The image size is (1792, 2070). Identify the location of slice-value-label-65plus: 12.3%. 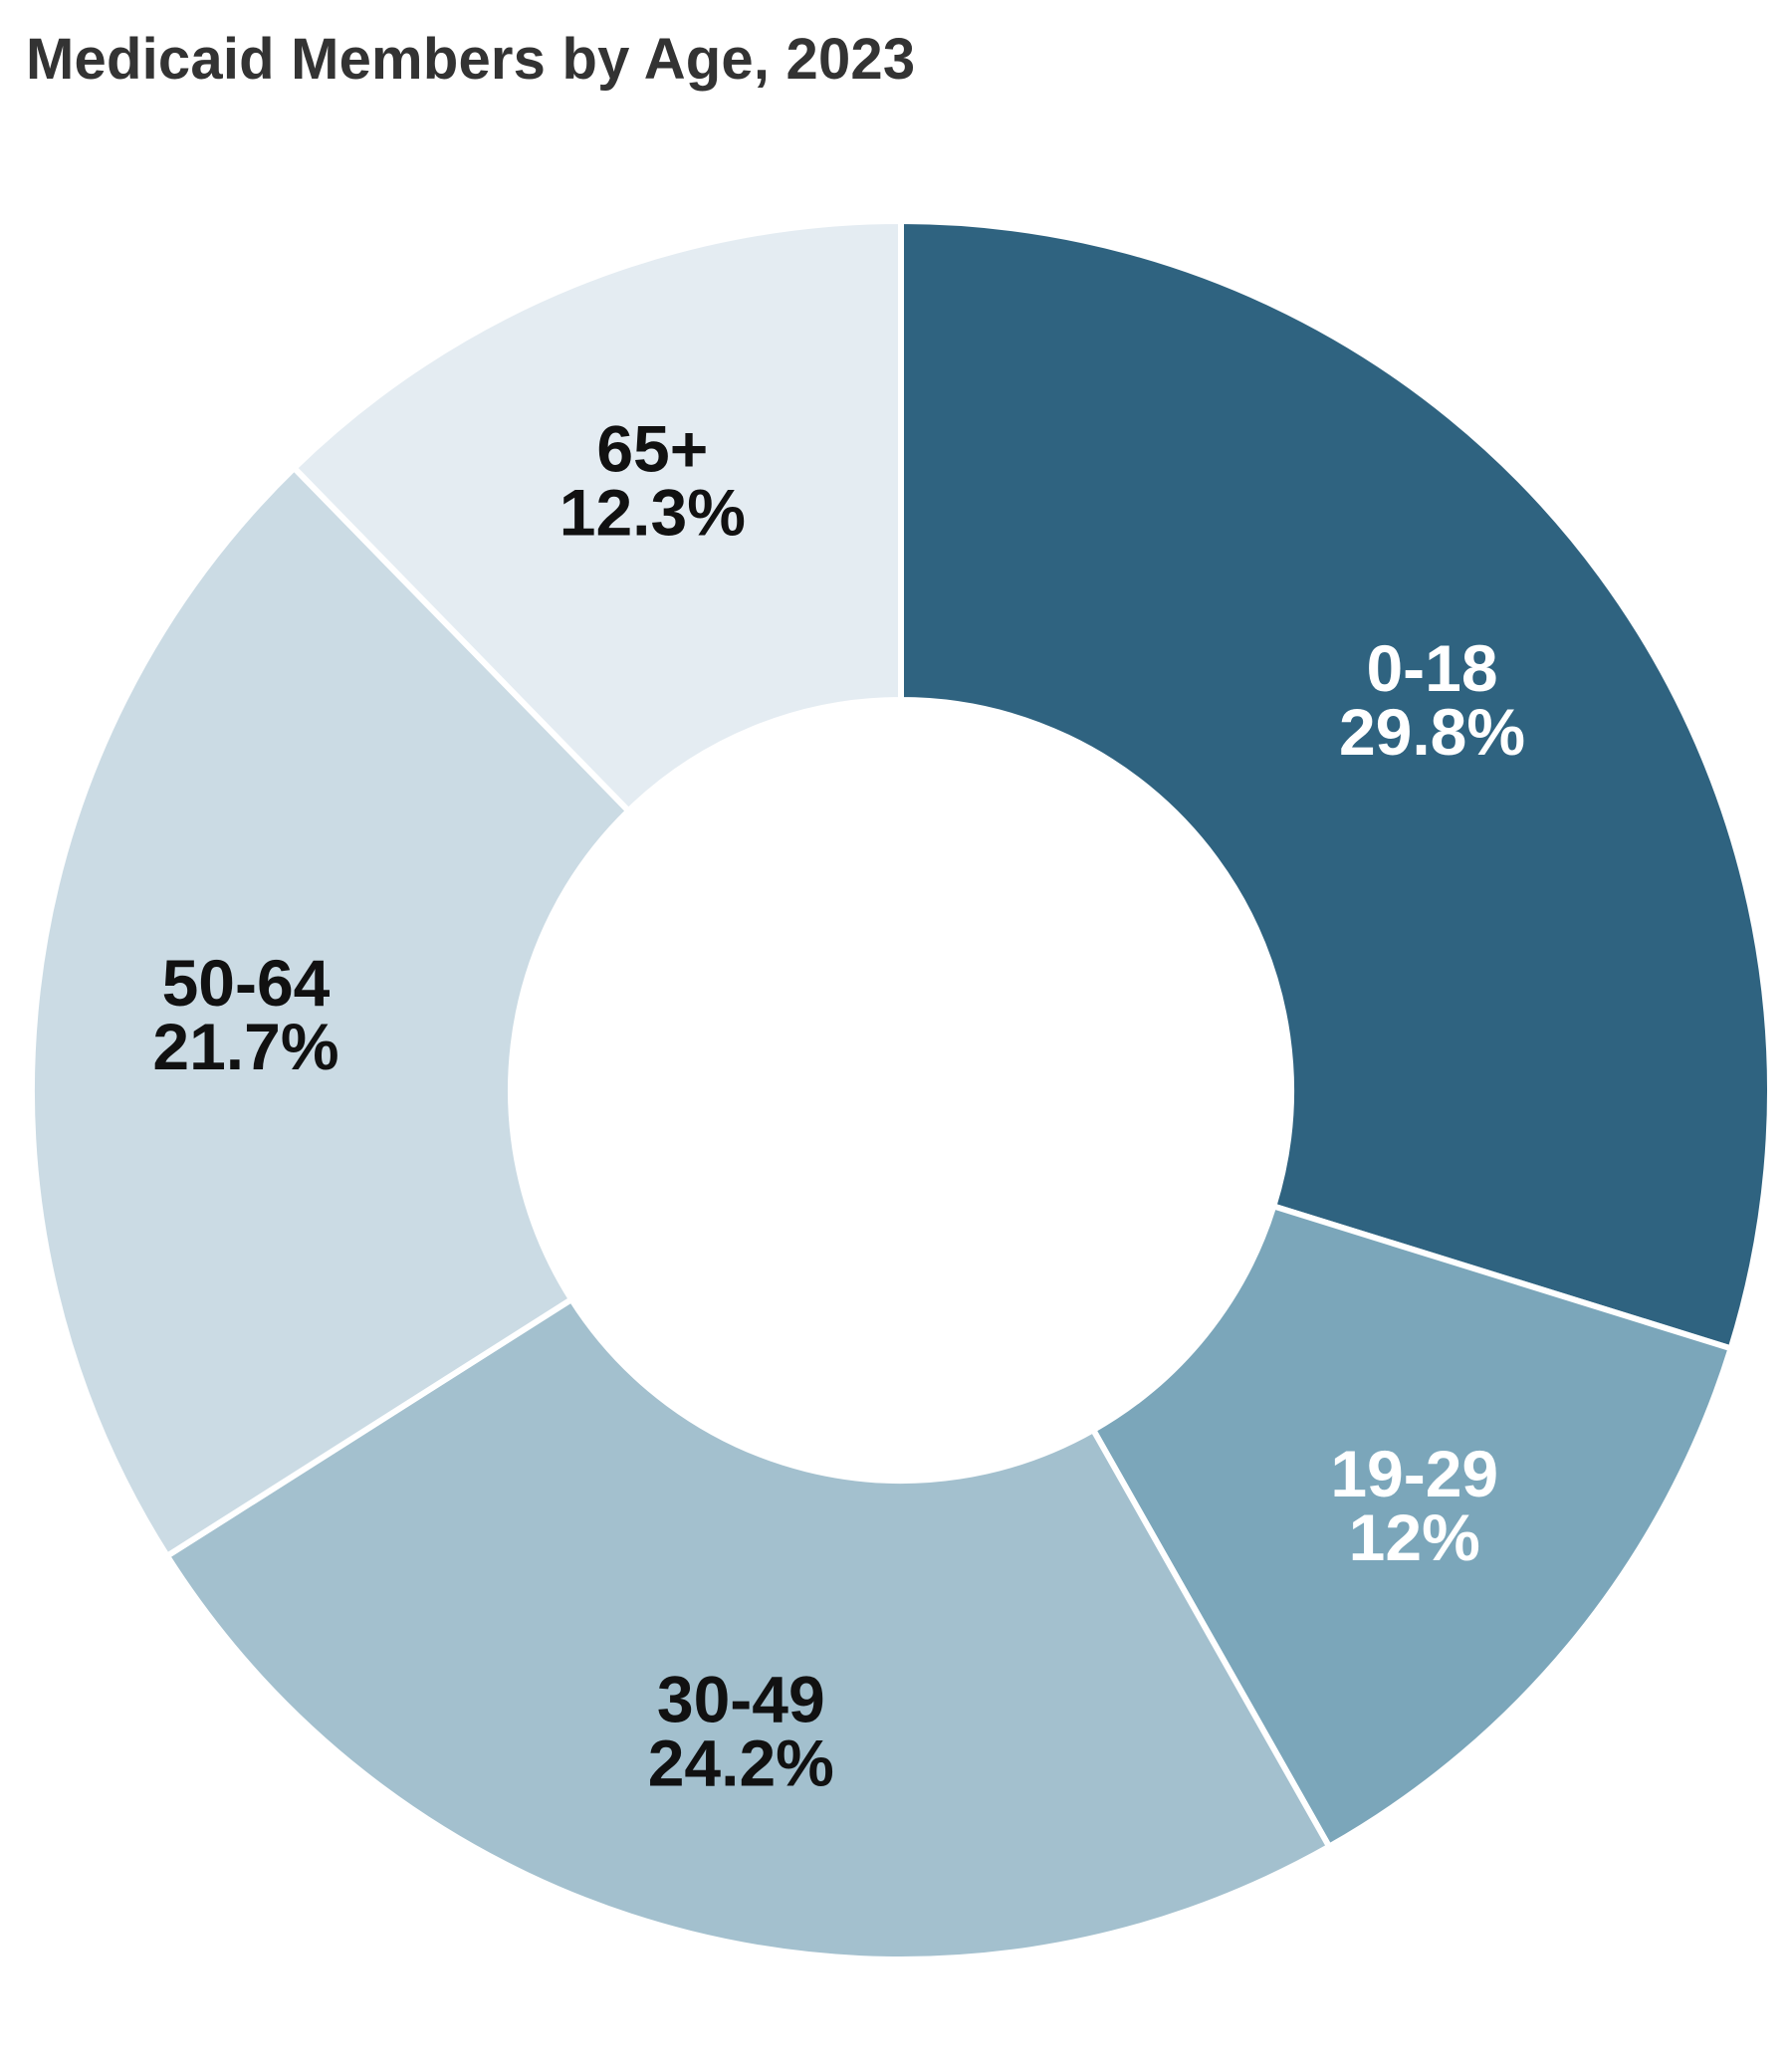
(653, 512).